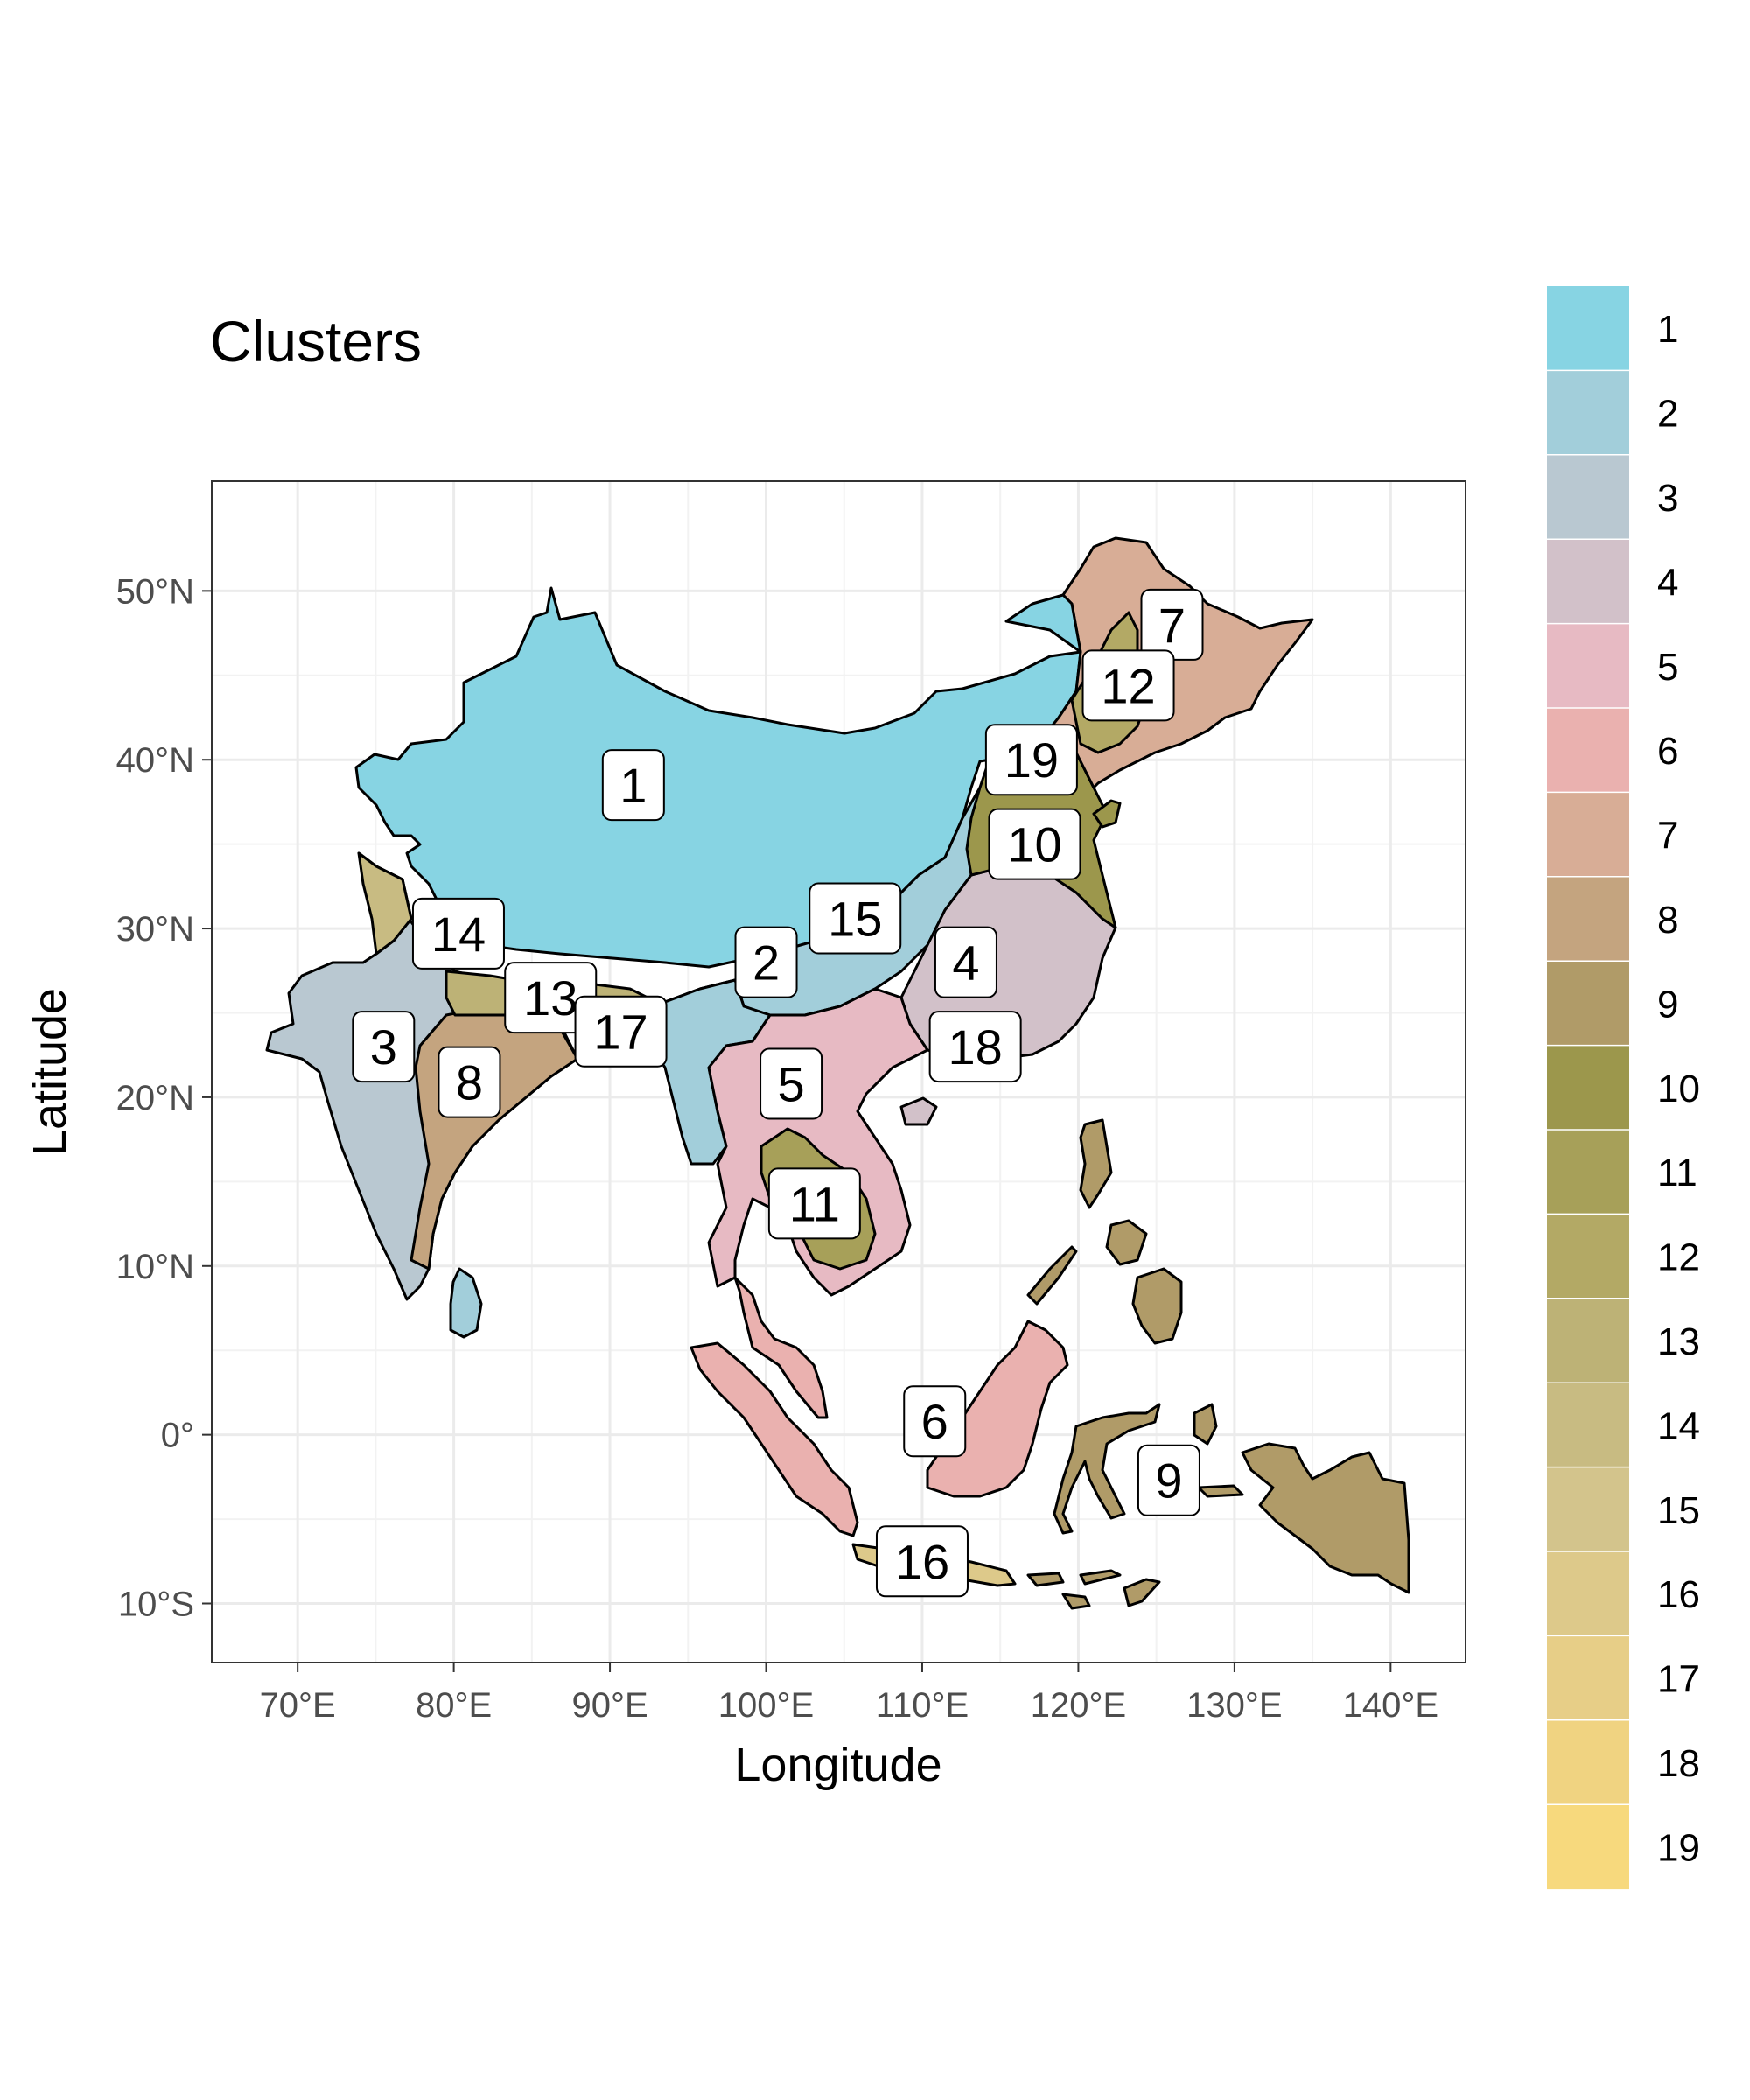 The height and width of the screenshot is (2100, 1750). What do you see at coordinates (1667, 667) in the screenshot?
I see `legend-label: 5` at bounding box center [1667, 667].